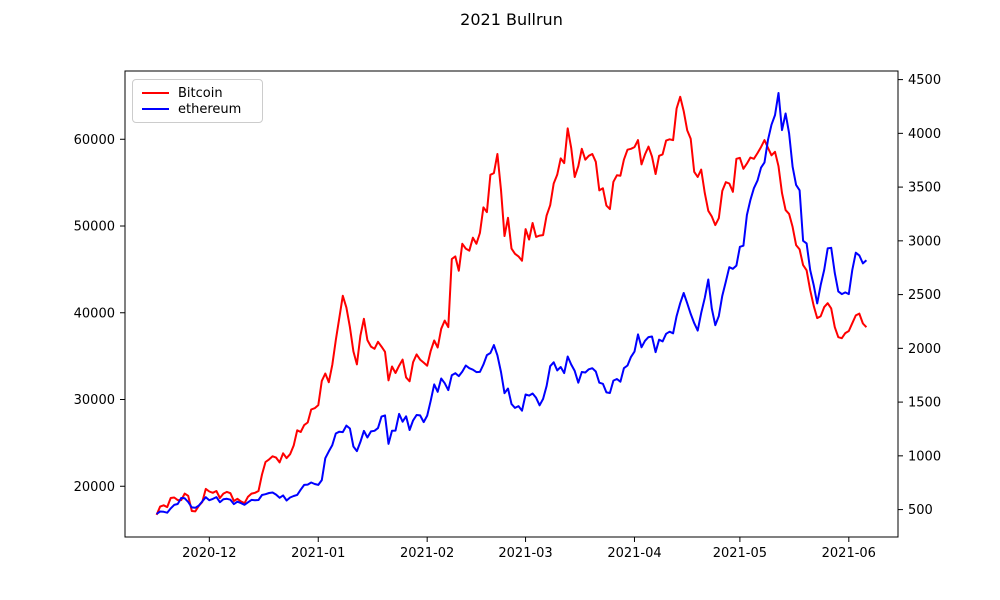 The width and height of the screenshot is (1000, 600). I want to click on y-left-tick-label: 50000, so click(94, 227).